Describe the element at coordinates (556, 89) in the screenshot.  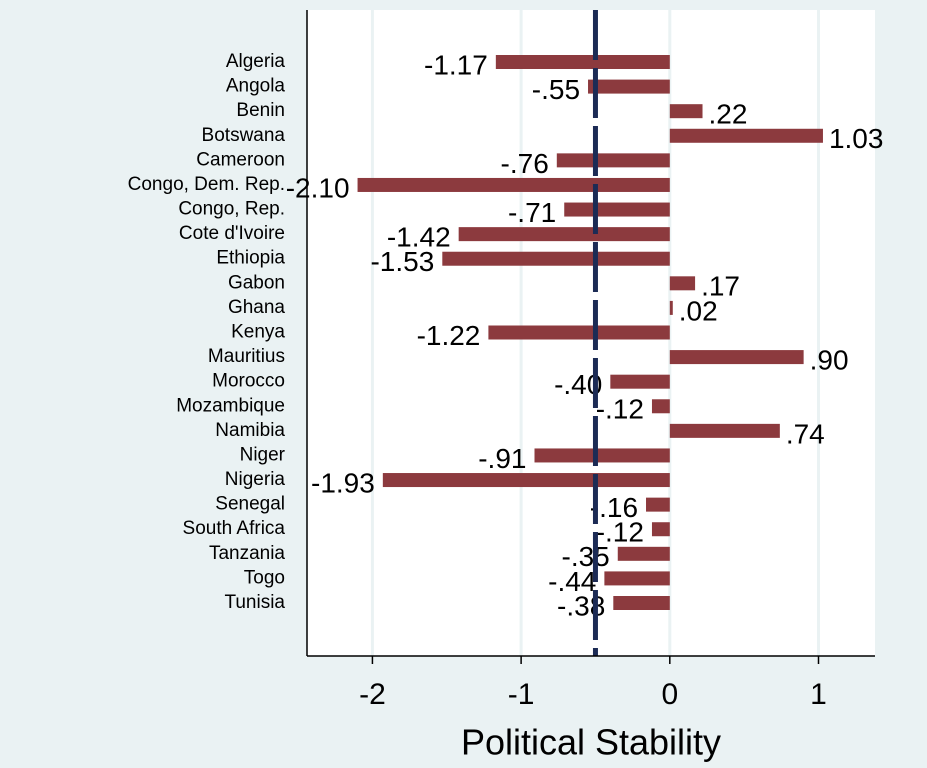
I see `value-label: -.55` at that location.